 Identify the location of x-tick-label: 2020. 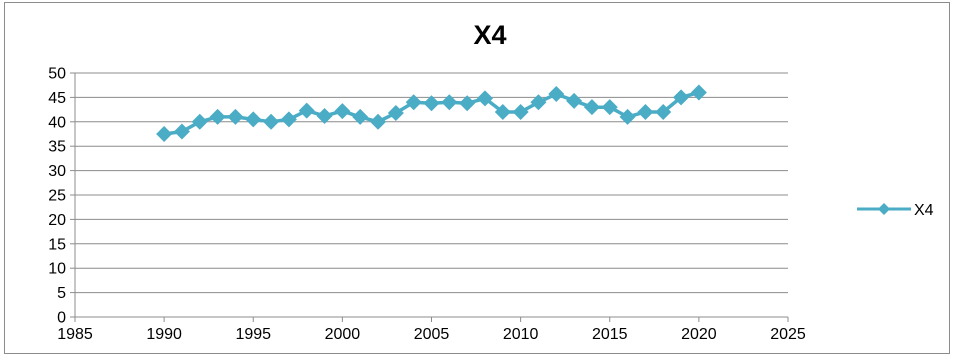
(699, 334).